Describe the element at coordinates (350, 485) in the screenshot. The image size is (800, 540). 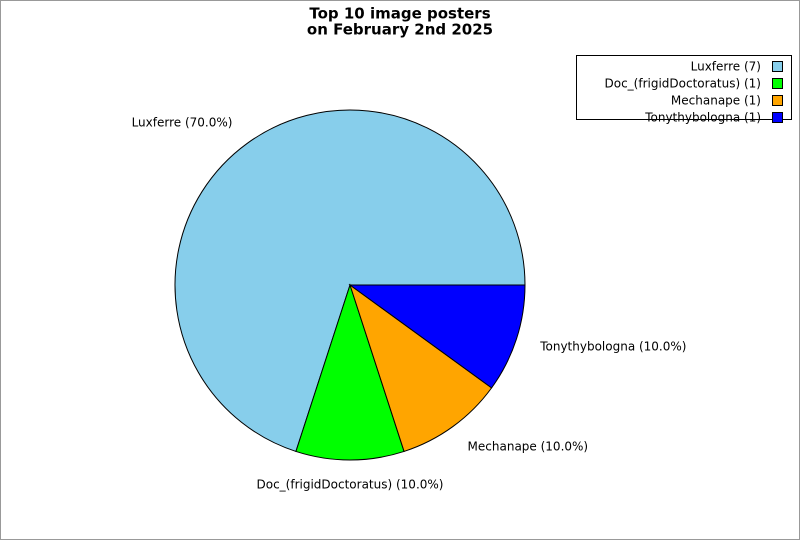
I see `slice-label: Doc_(frigidDoctoratus) (10.0%)` at that location.